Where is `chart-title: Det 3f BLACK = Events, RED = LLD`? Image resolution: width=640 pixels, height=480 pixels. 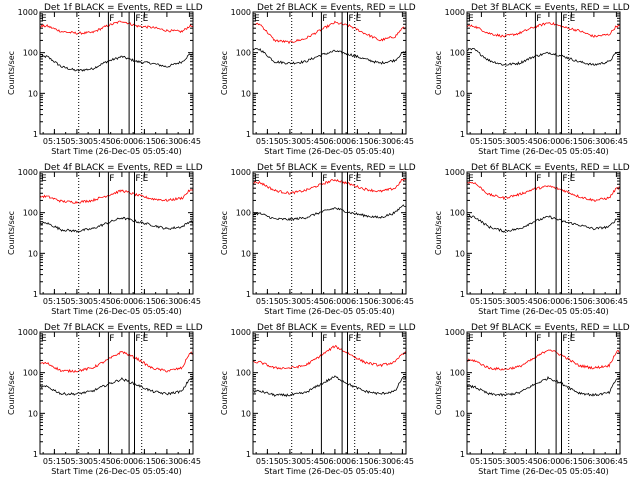 chart-title: Det 3f BLACK = Events, RED = LLD is located at coordinates (550, 8).